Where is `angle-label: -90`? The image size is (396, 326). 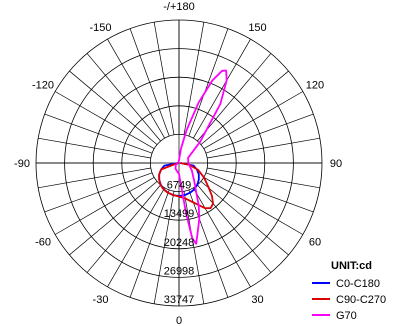 angle-label: -90 is located at coordinates (22, 164).